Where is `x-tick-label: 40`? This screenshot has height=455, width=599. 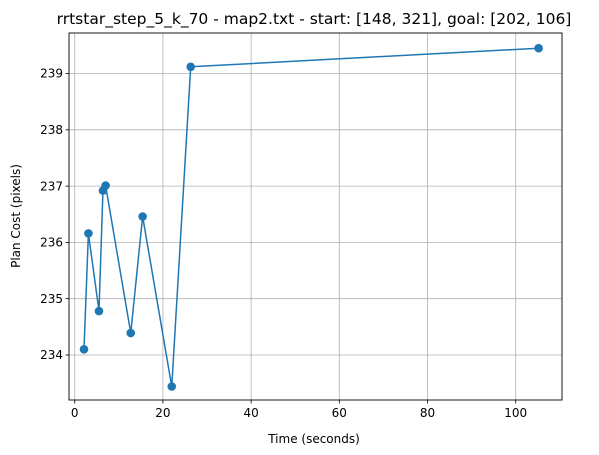 x-tick-label: 40 is located at coordinates (250, 413).